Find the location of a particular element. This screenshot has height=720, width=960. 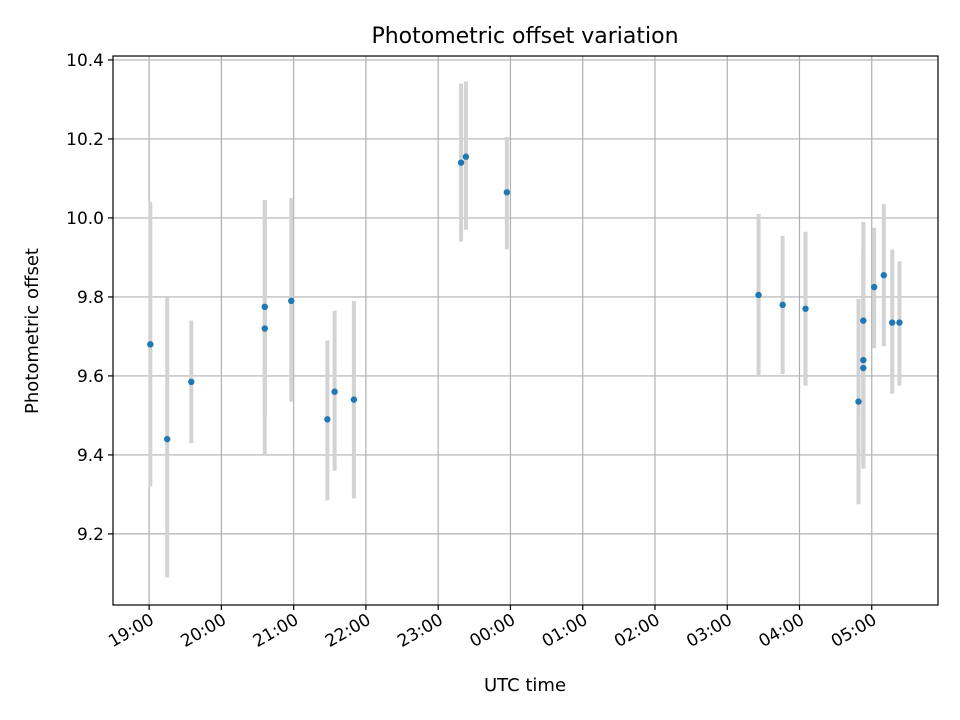

y-axis-label: Photometric offset is located at coordinates (32, 331).